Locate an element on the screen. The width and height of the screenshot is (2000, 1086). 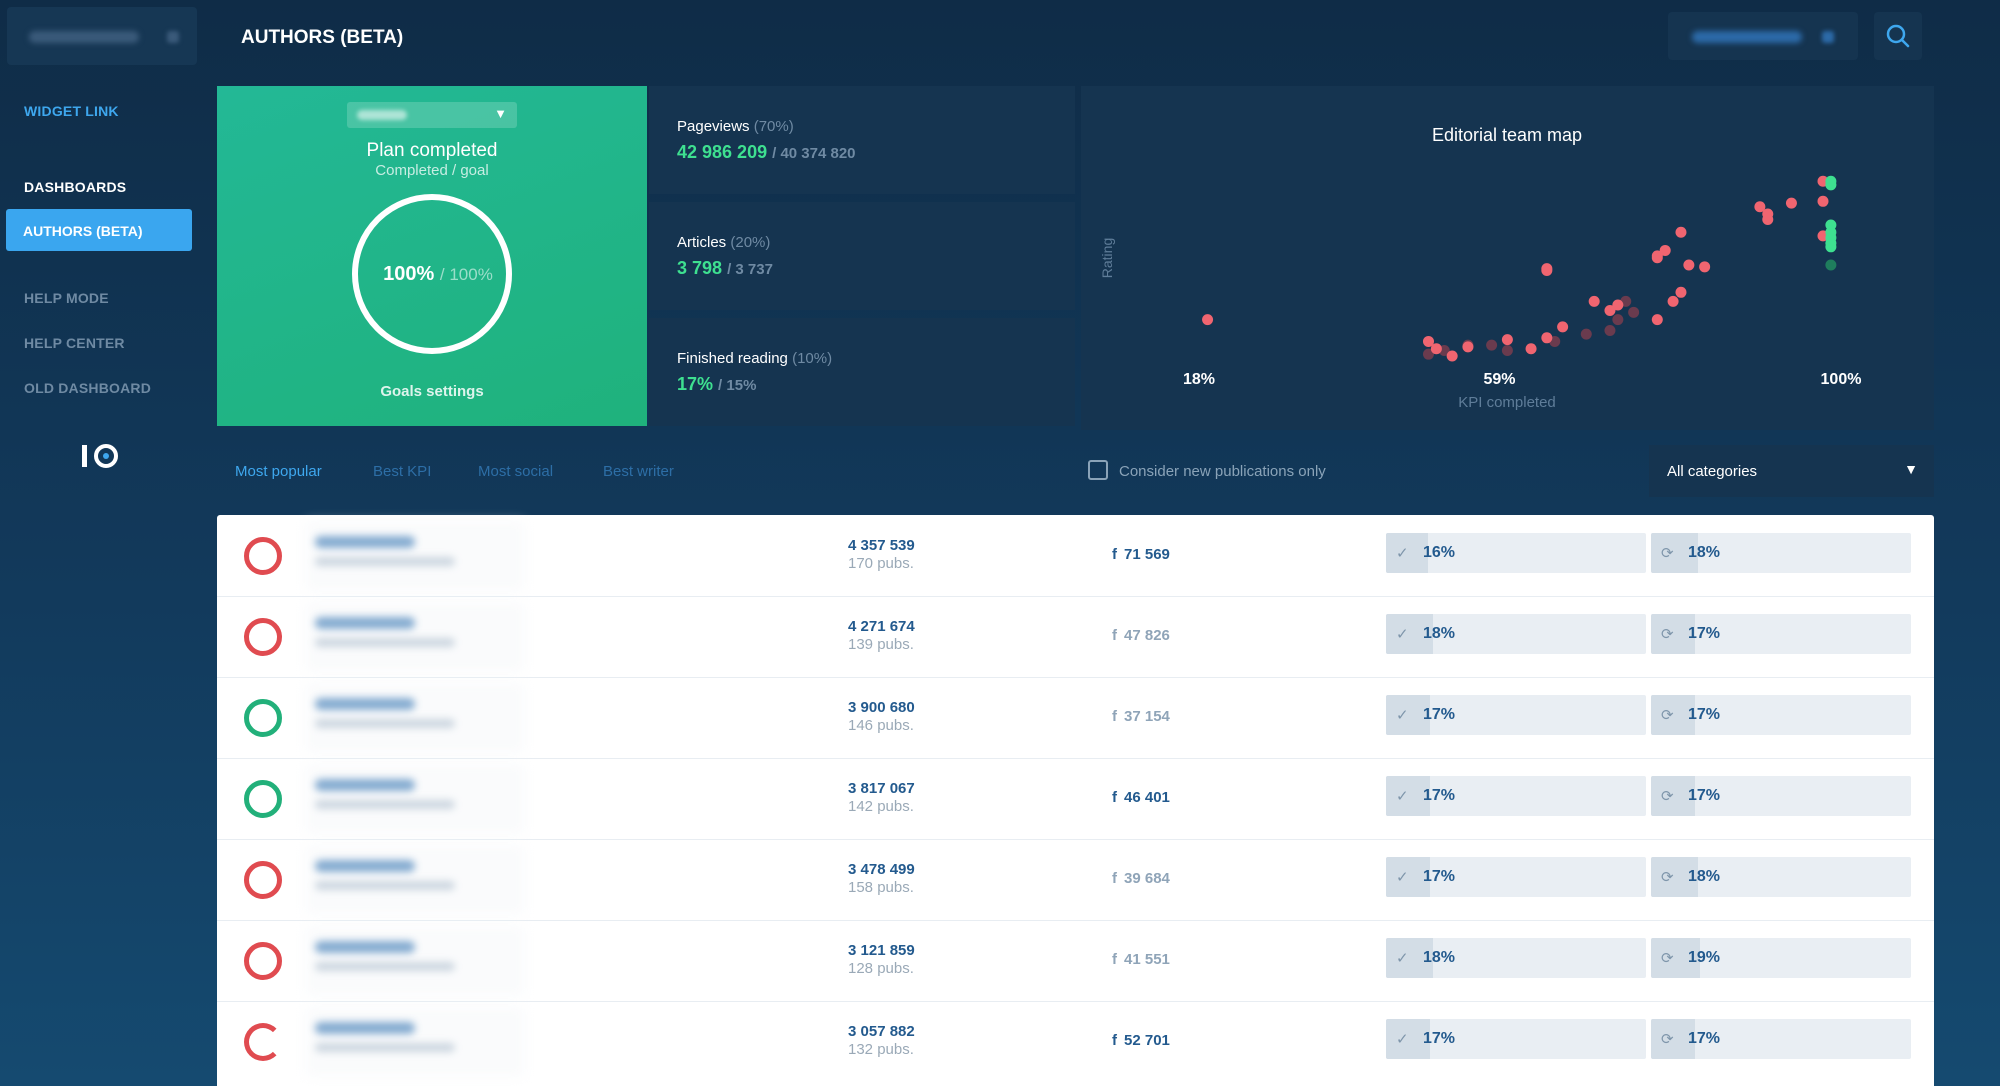
sidebar-item-authors-beta: AUTHORS (BETA) is located at coordinates (99, 230).